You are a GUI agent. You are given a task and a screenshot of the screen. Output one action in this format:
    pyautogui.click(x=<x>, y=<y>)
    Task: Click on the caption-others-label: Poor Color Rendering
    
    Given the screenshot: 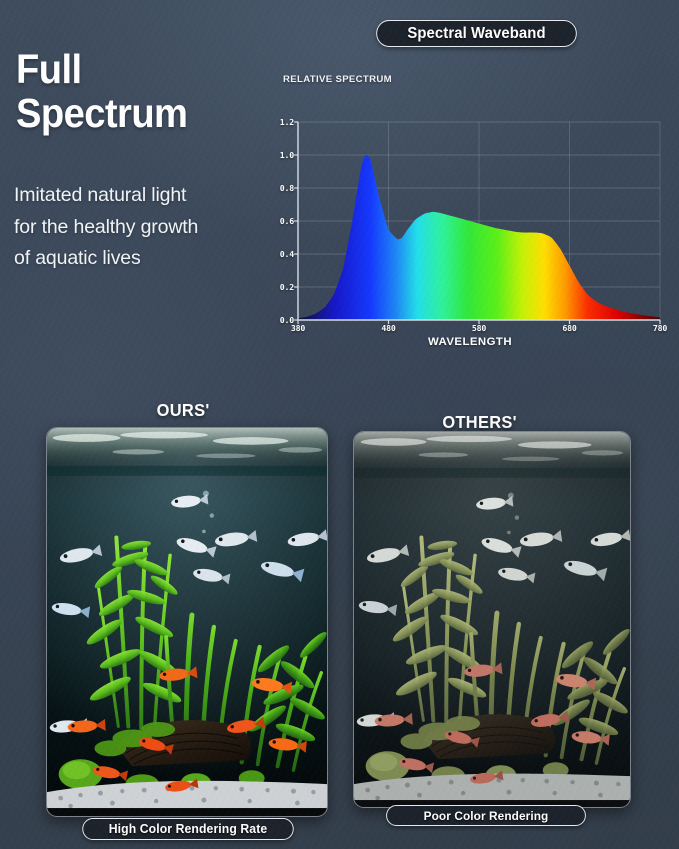 What is the action you would take?
    pyautogui.click(x=486, y=815)
    